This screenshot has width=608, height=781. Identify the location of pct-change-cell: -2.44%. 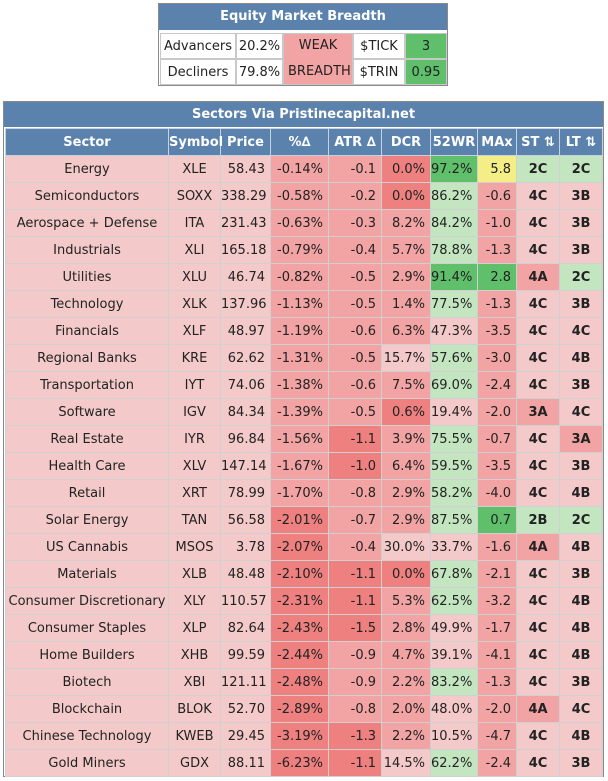
(299, 655).